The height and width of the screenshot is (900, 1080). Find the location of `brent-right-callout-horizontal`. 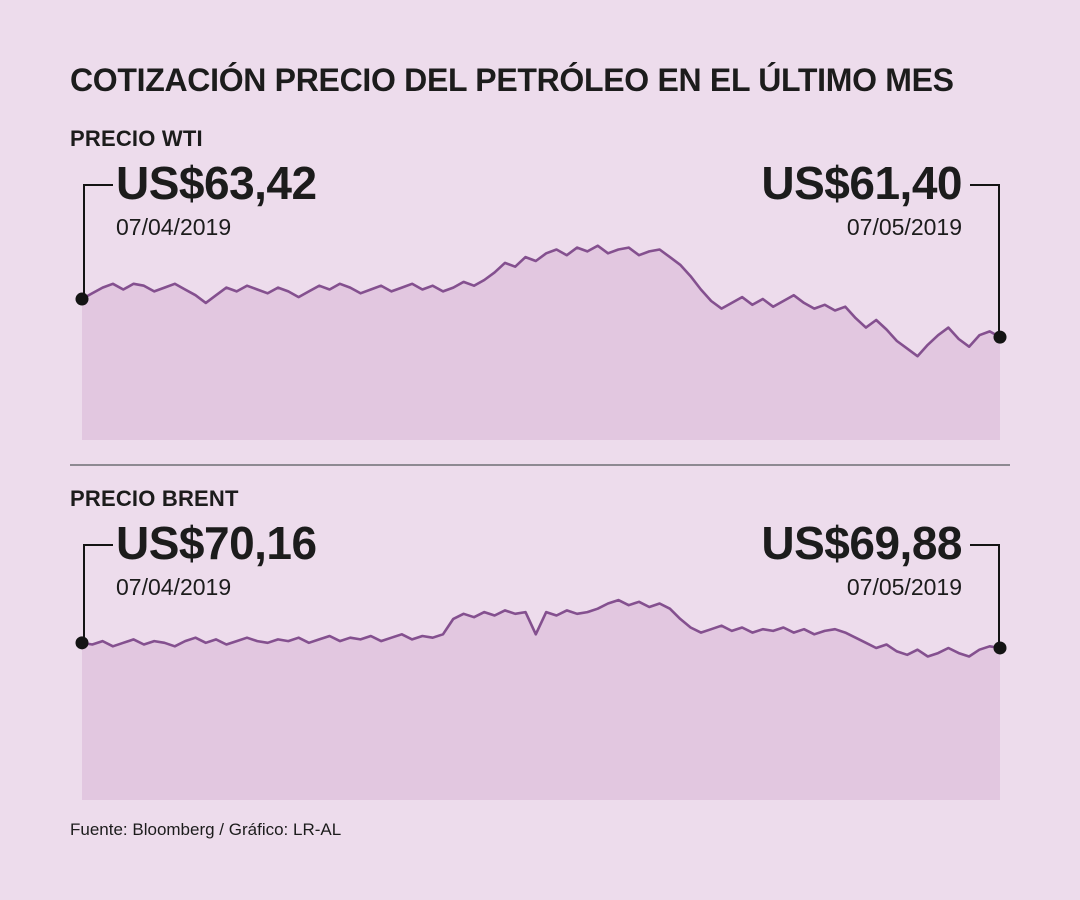

brent-right-callout-horizontal is located at coordinates (985, 545).